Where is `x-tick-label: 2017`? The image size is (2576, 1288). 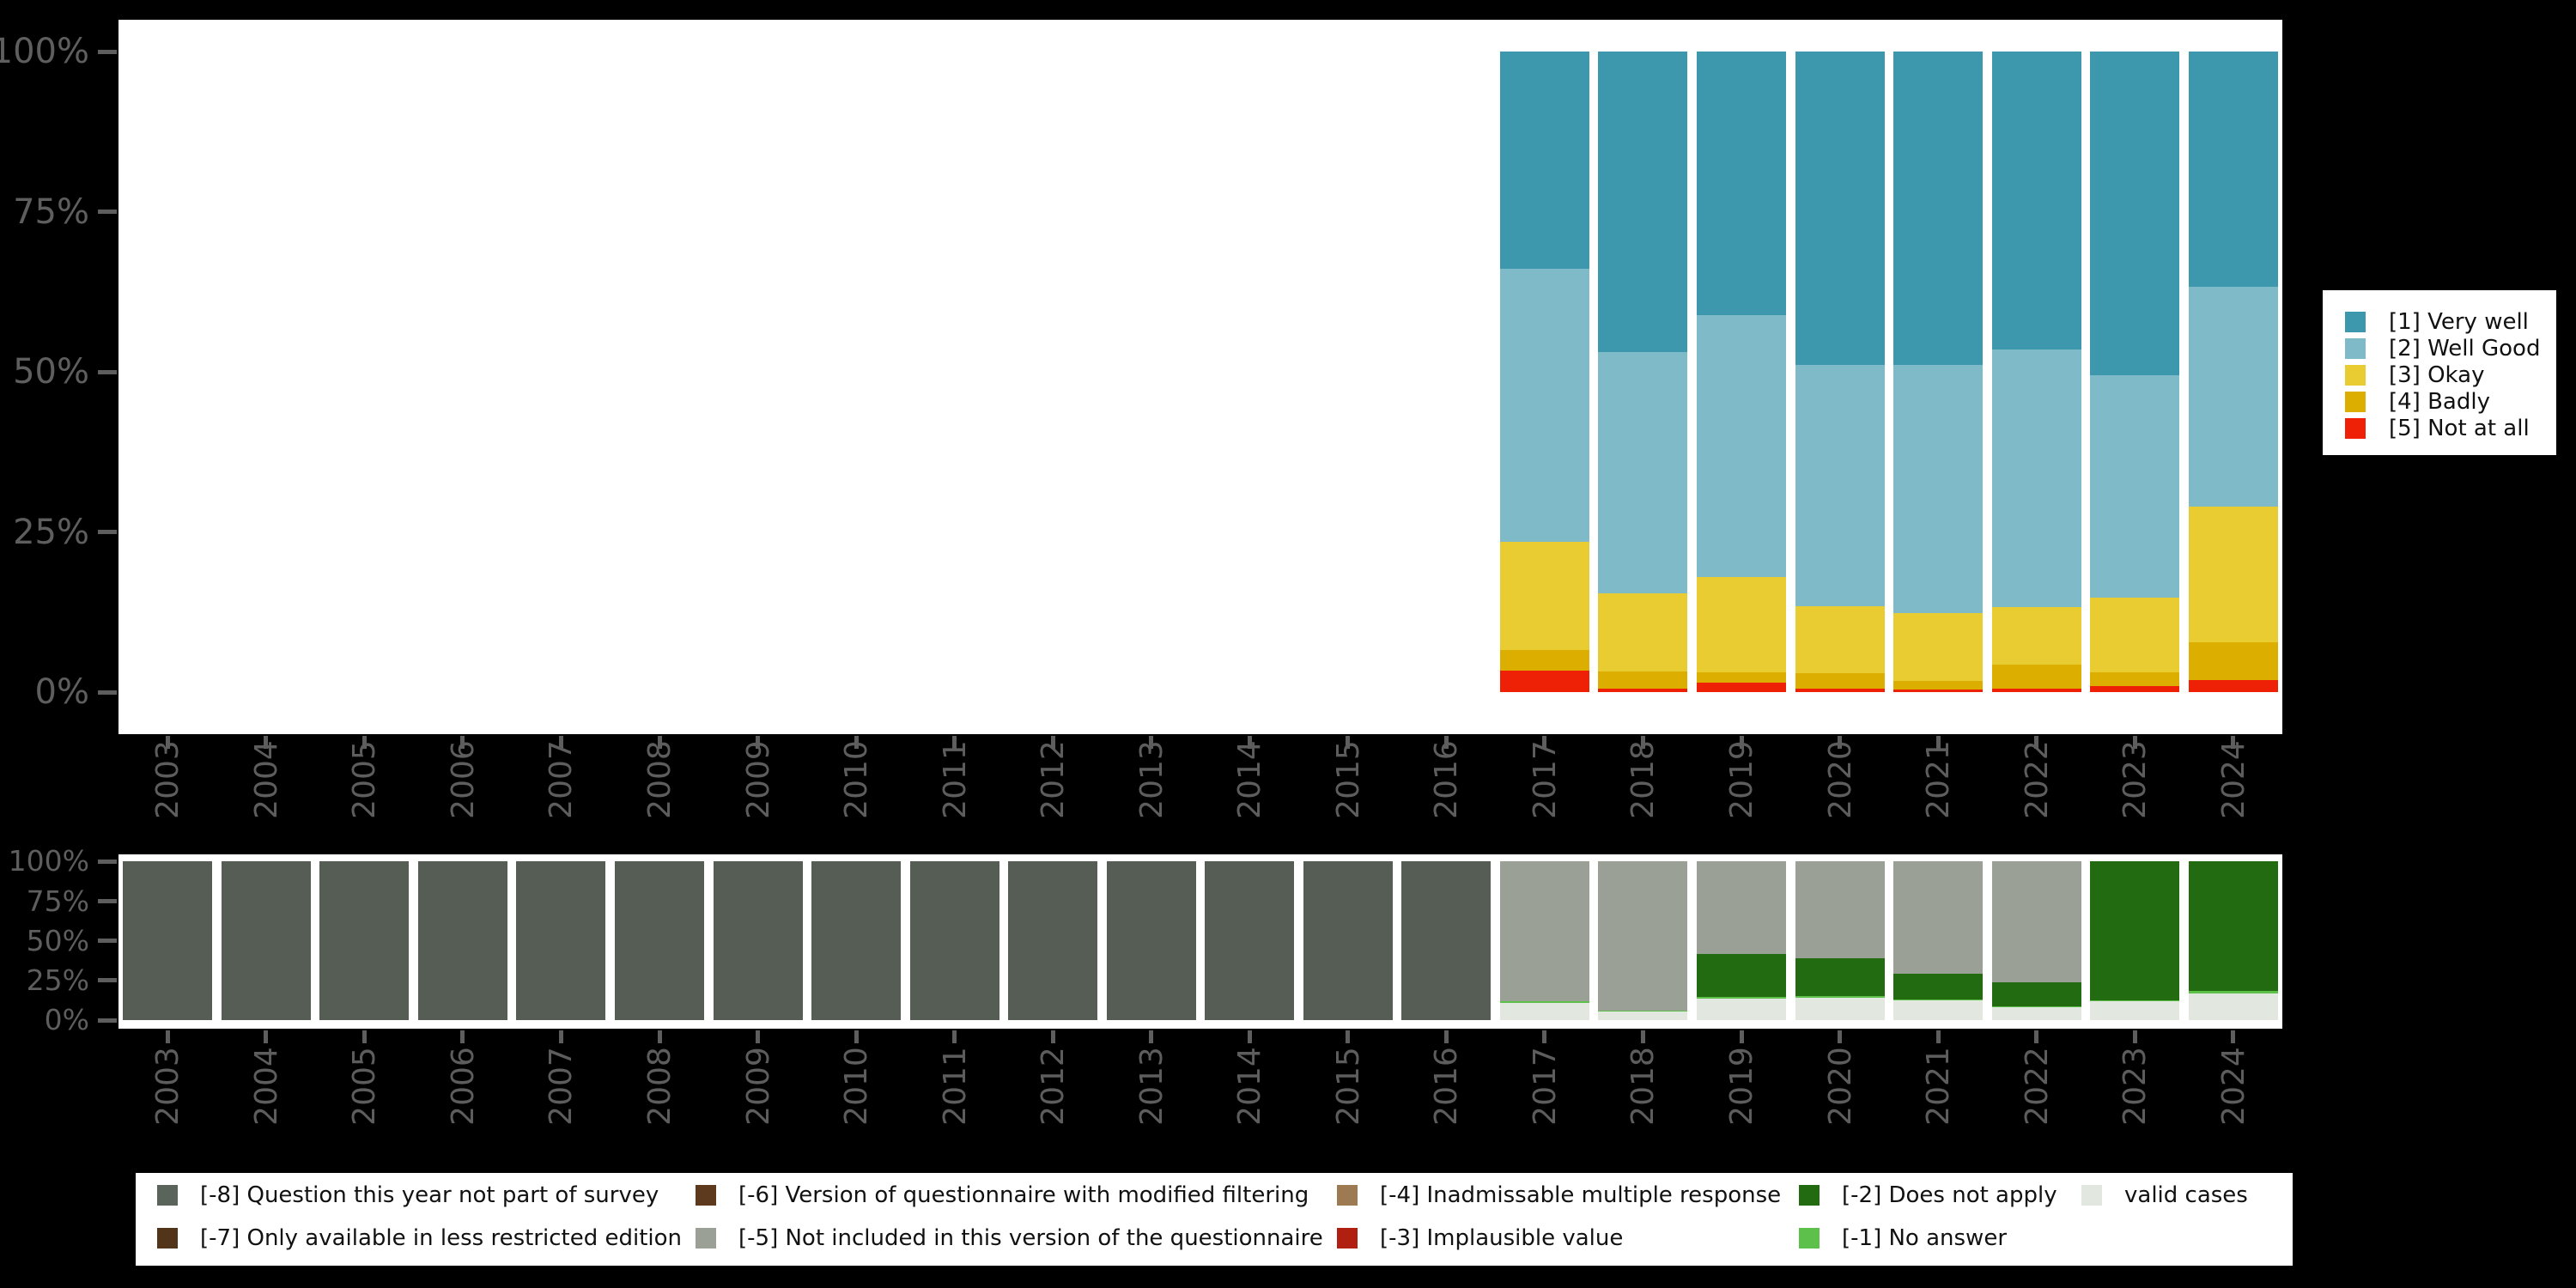 x-tick-label: 2017 is located at coordinates (1545, 779).